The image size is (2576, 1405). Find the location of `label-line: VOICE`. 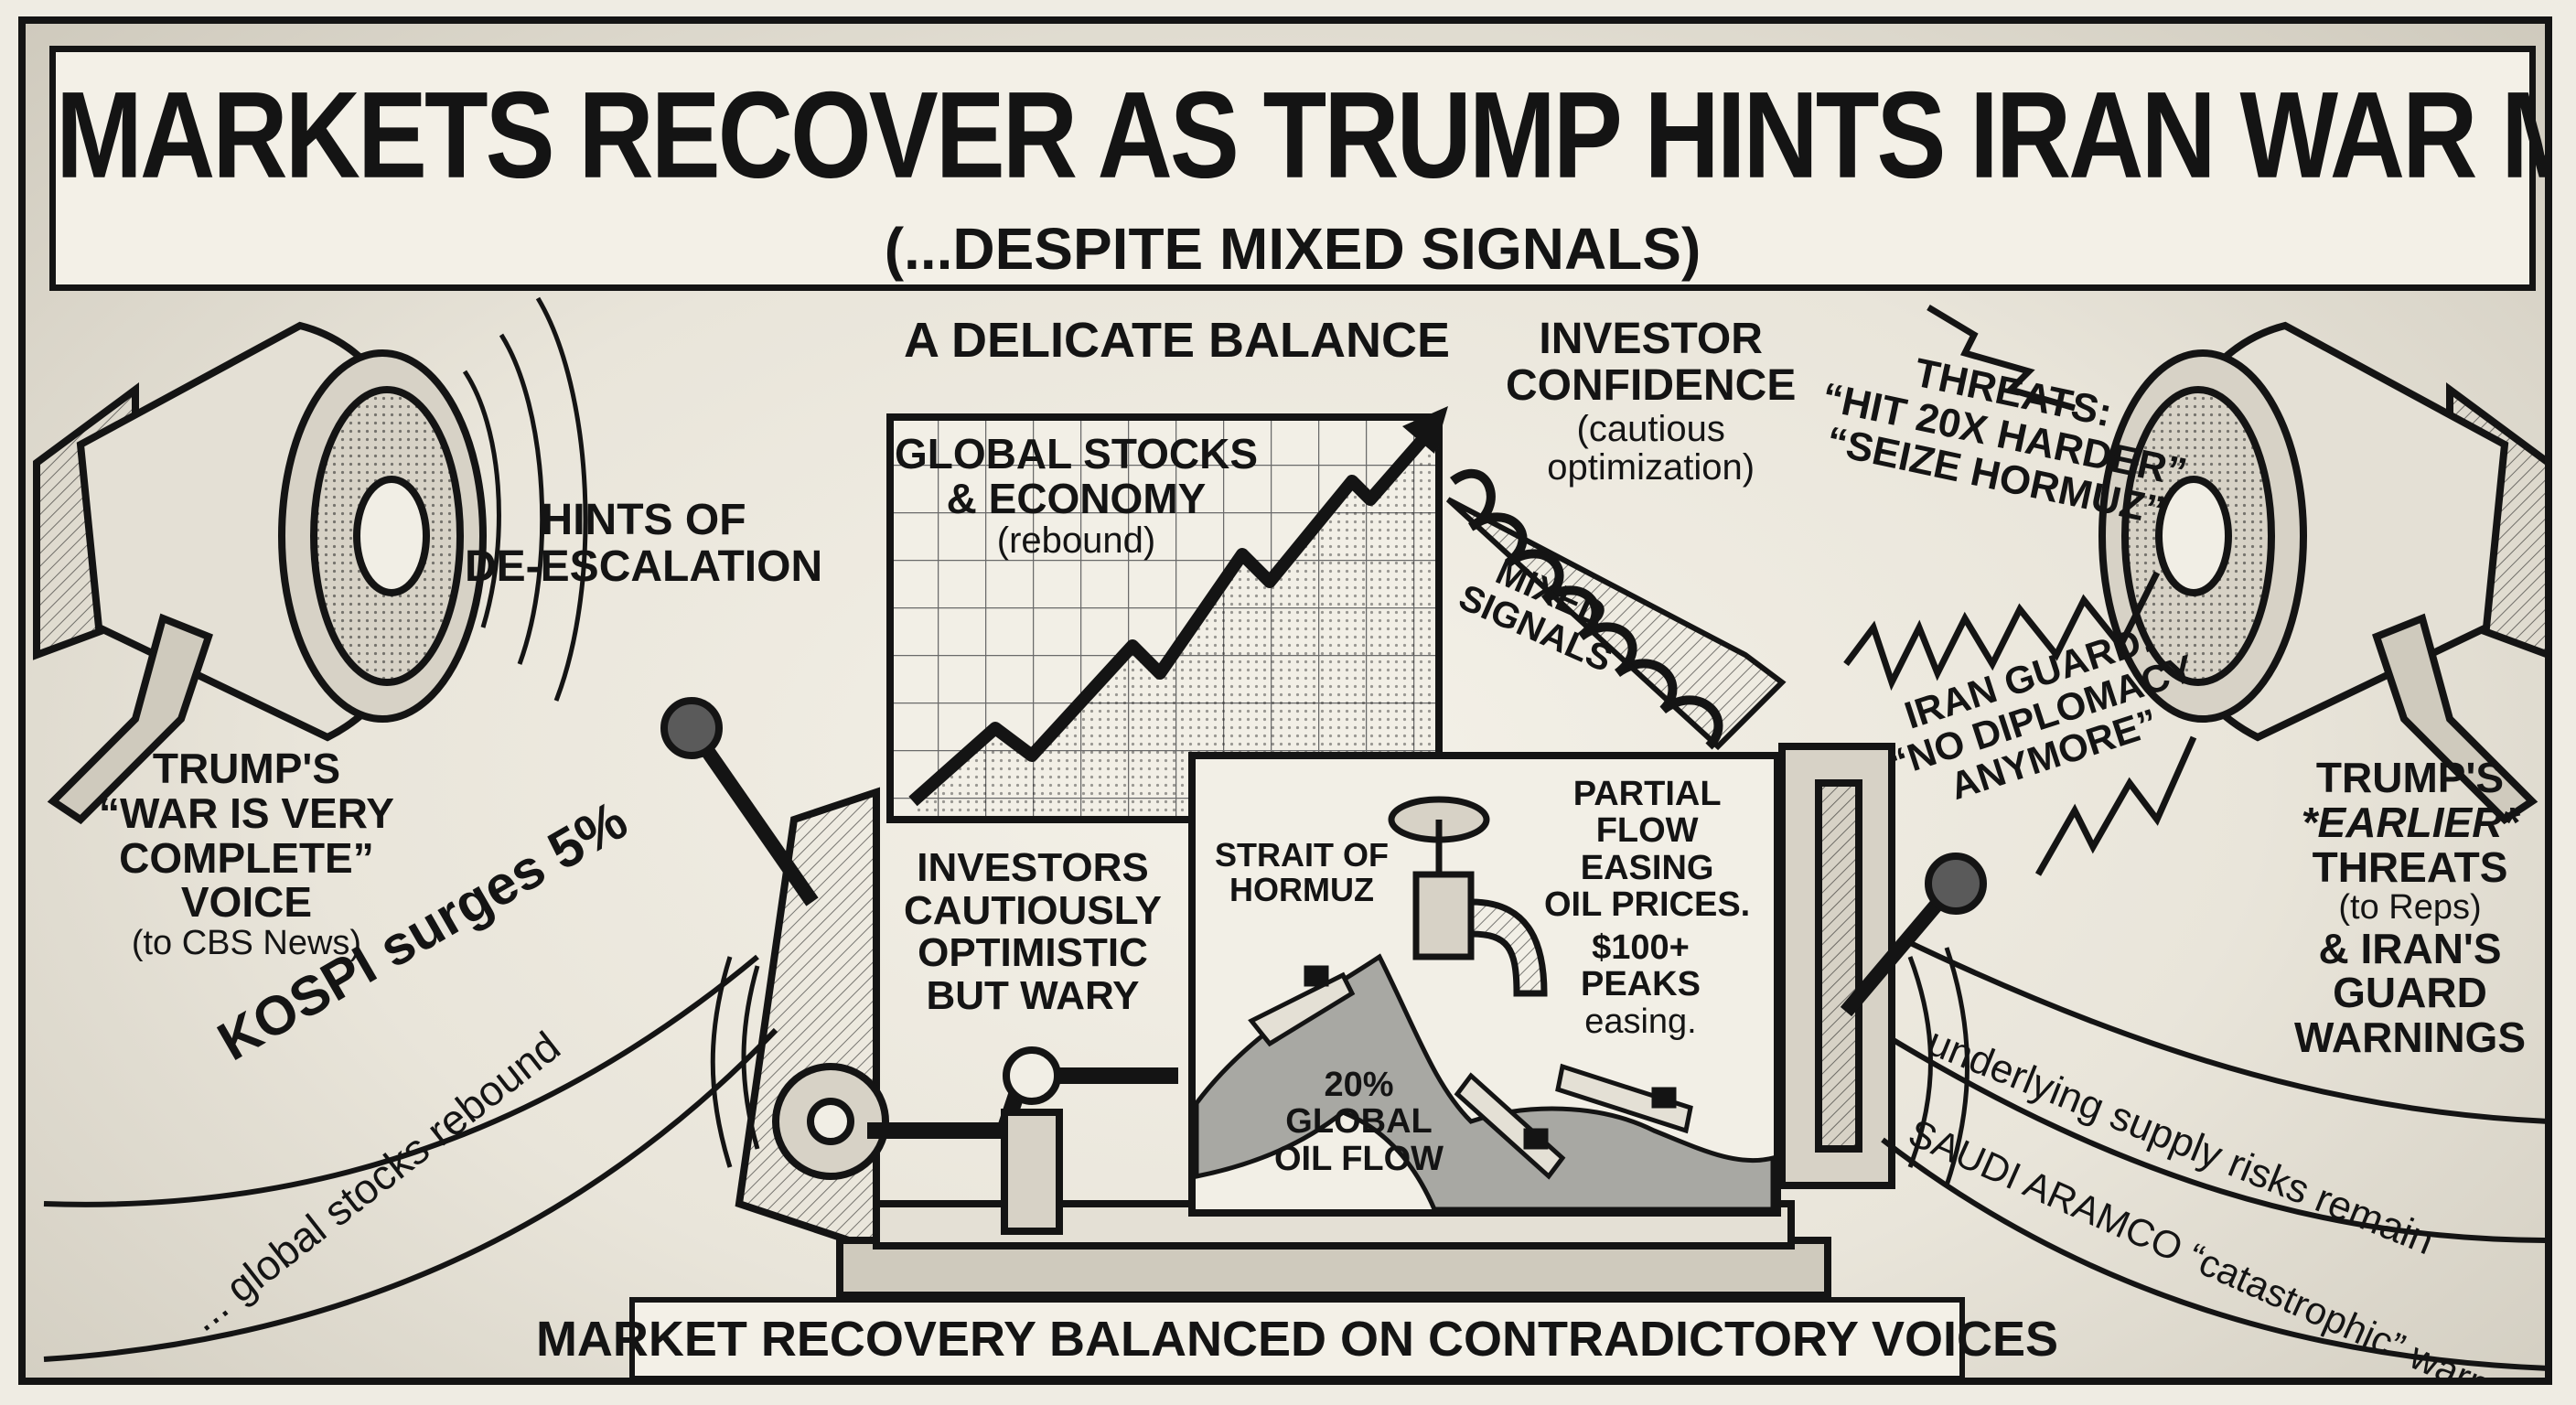

label-line: VOICE is located at coordinates (246, 902).